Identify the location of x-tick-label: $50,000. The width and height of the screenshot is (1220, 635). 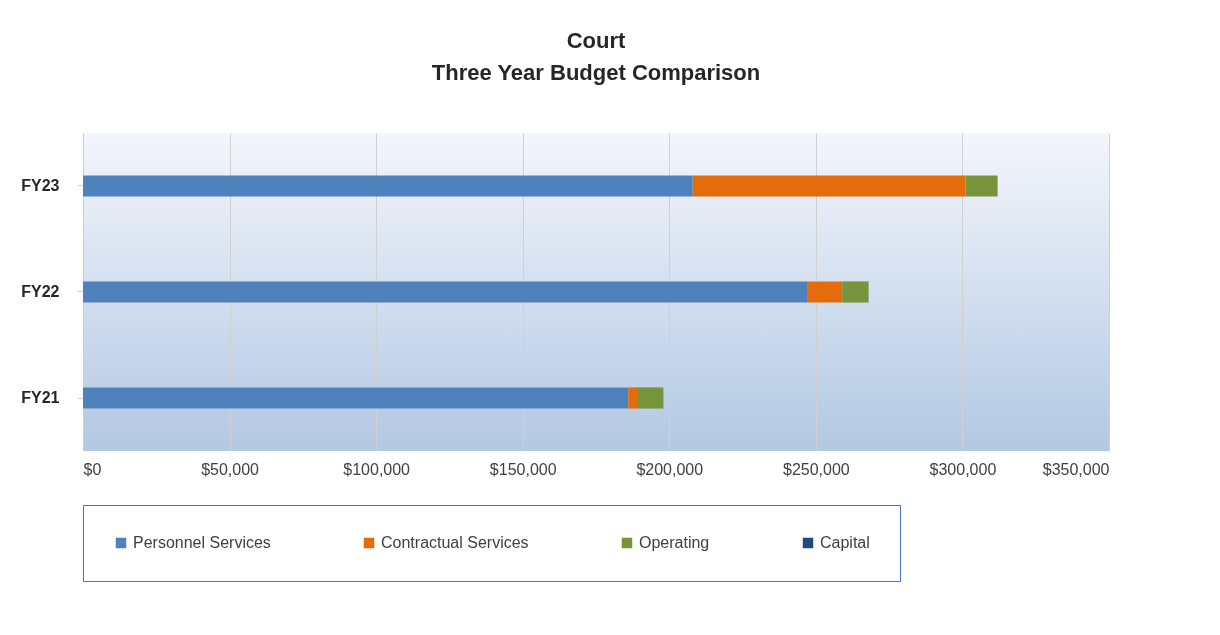
(230, 469).